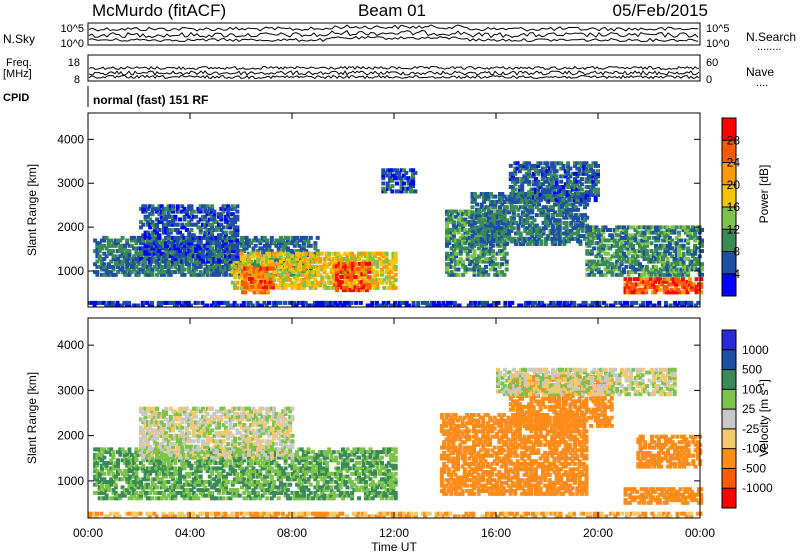 Image resolution: width=800 pixels, height=554 pixels. I want to click on freq-right-tick-top: 60, so click(712, 63).